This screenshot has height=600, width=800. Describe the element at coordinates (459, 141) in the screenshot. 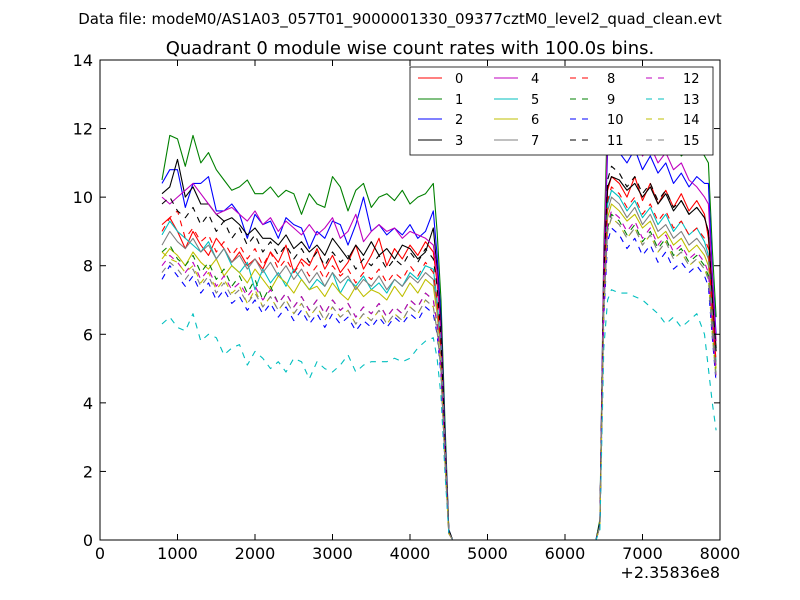

I see `legend-label-3: 3` at that location.